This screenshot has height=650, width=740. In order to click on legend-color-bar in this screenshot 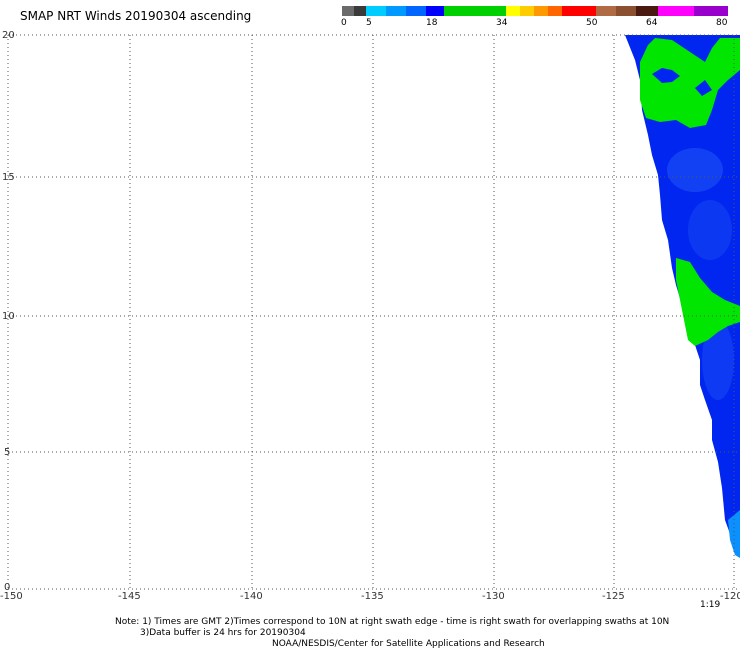, I will do `click(535, 11)`.